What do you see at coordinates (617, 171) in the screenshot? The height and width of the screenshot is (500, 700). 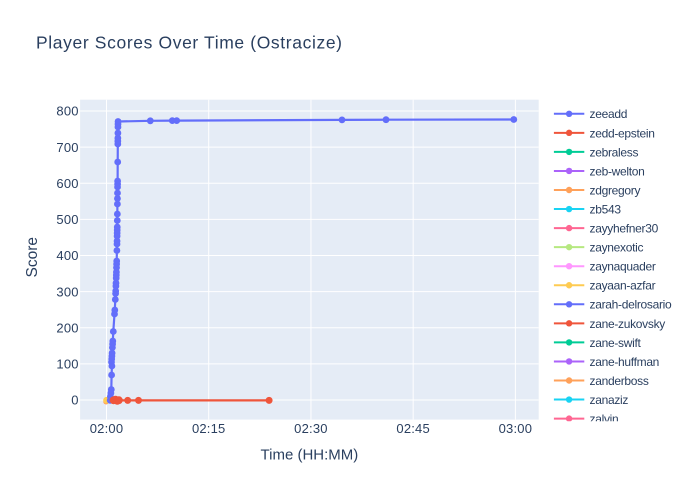 I see `svg-text: zeb-welton` at bounding box center [617, 171].